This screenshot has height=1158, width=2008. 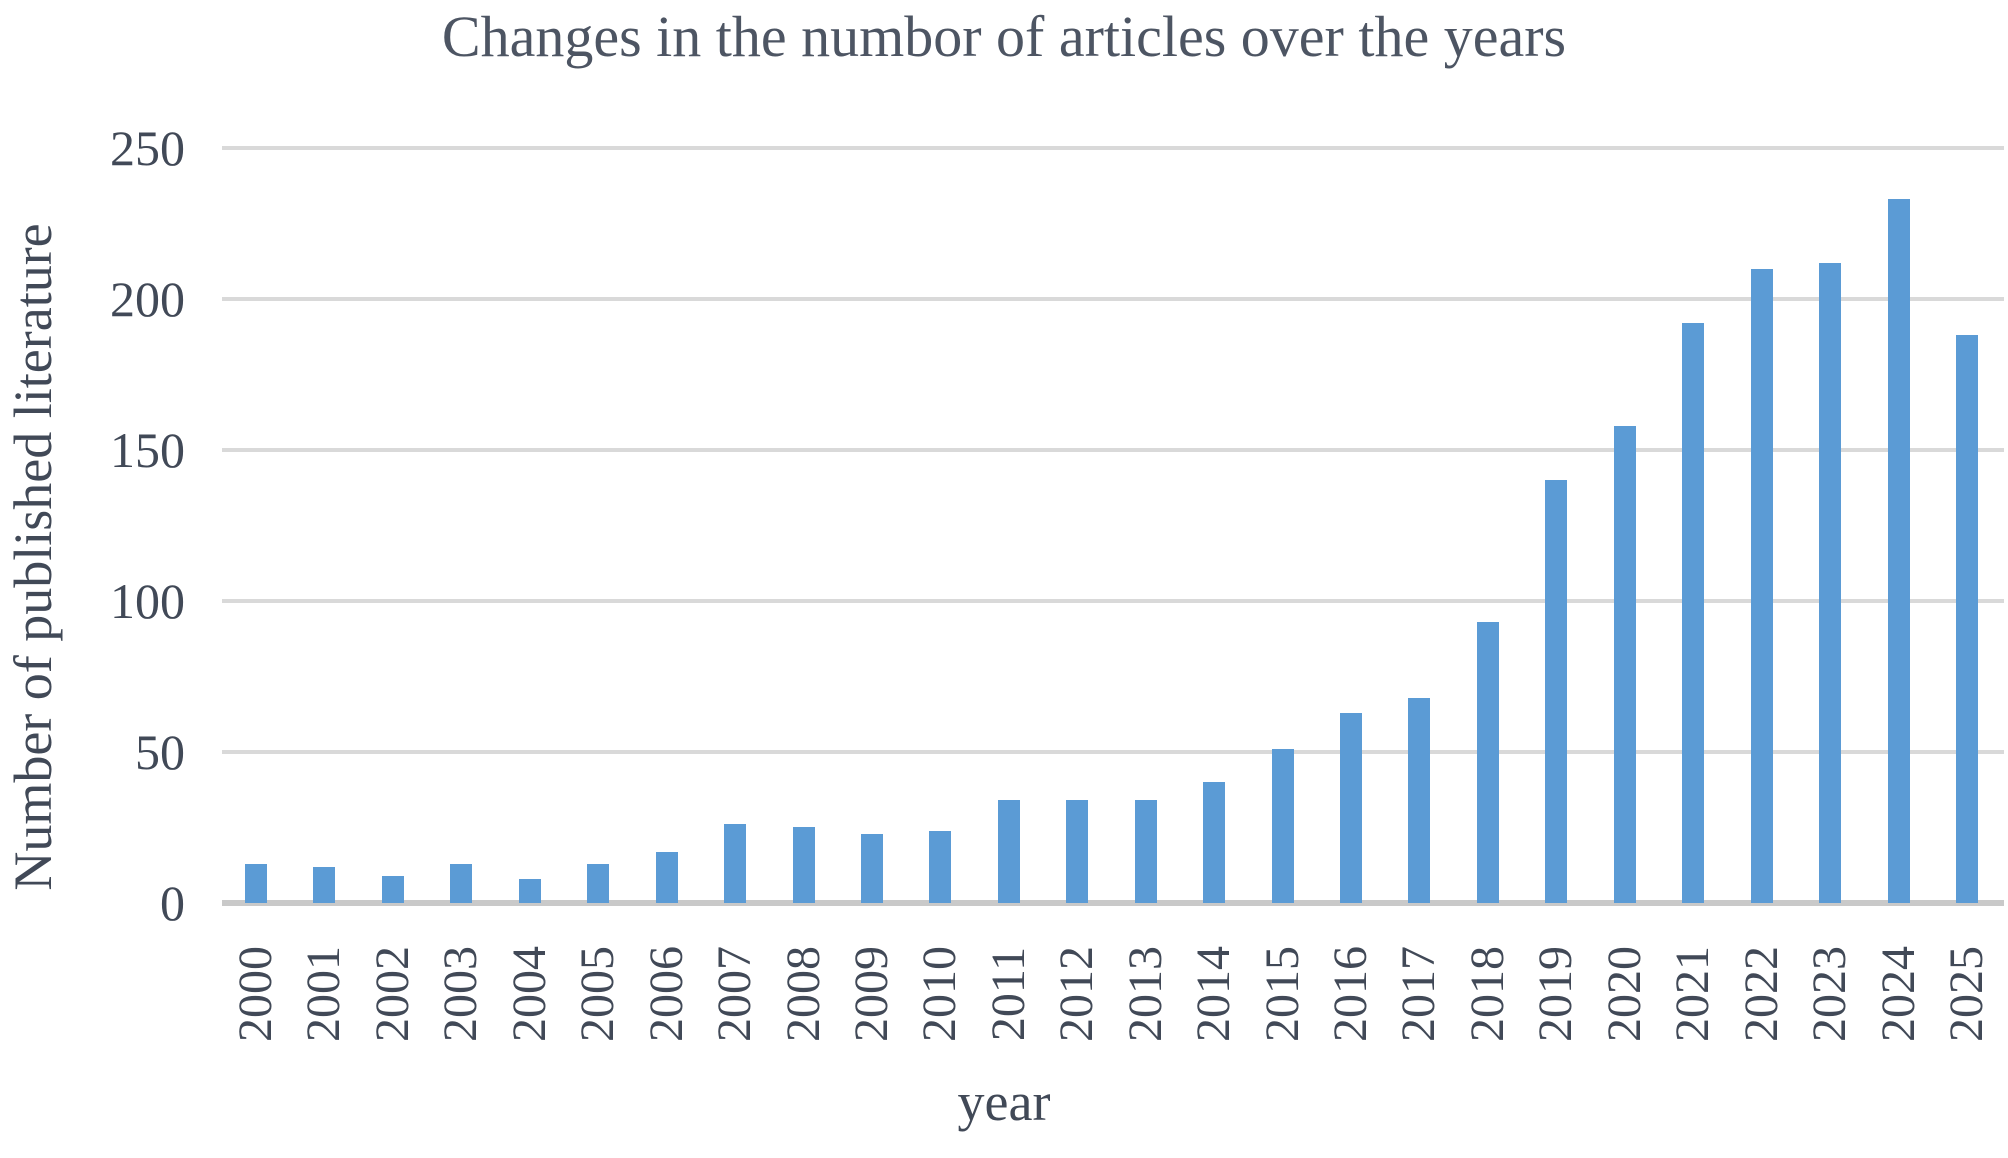 I want to click on bar-2009, so click(x=871, y=868).